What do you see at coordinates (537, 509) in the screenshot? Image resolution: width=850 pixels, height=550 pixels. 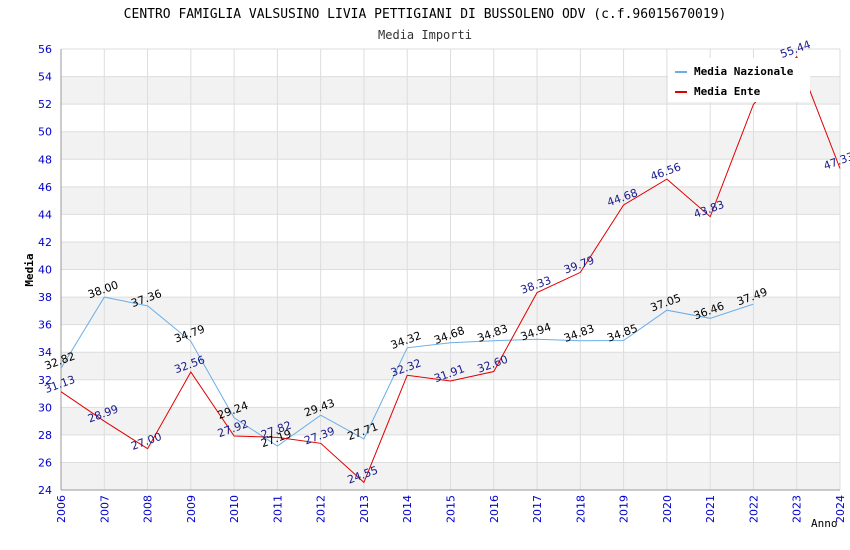 I see `x-tick-label: 2017` at bounding box center [537, 509].